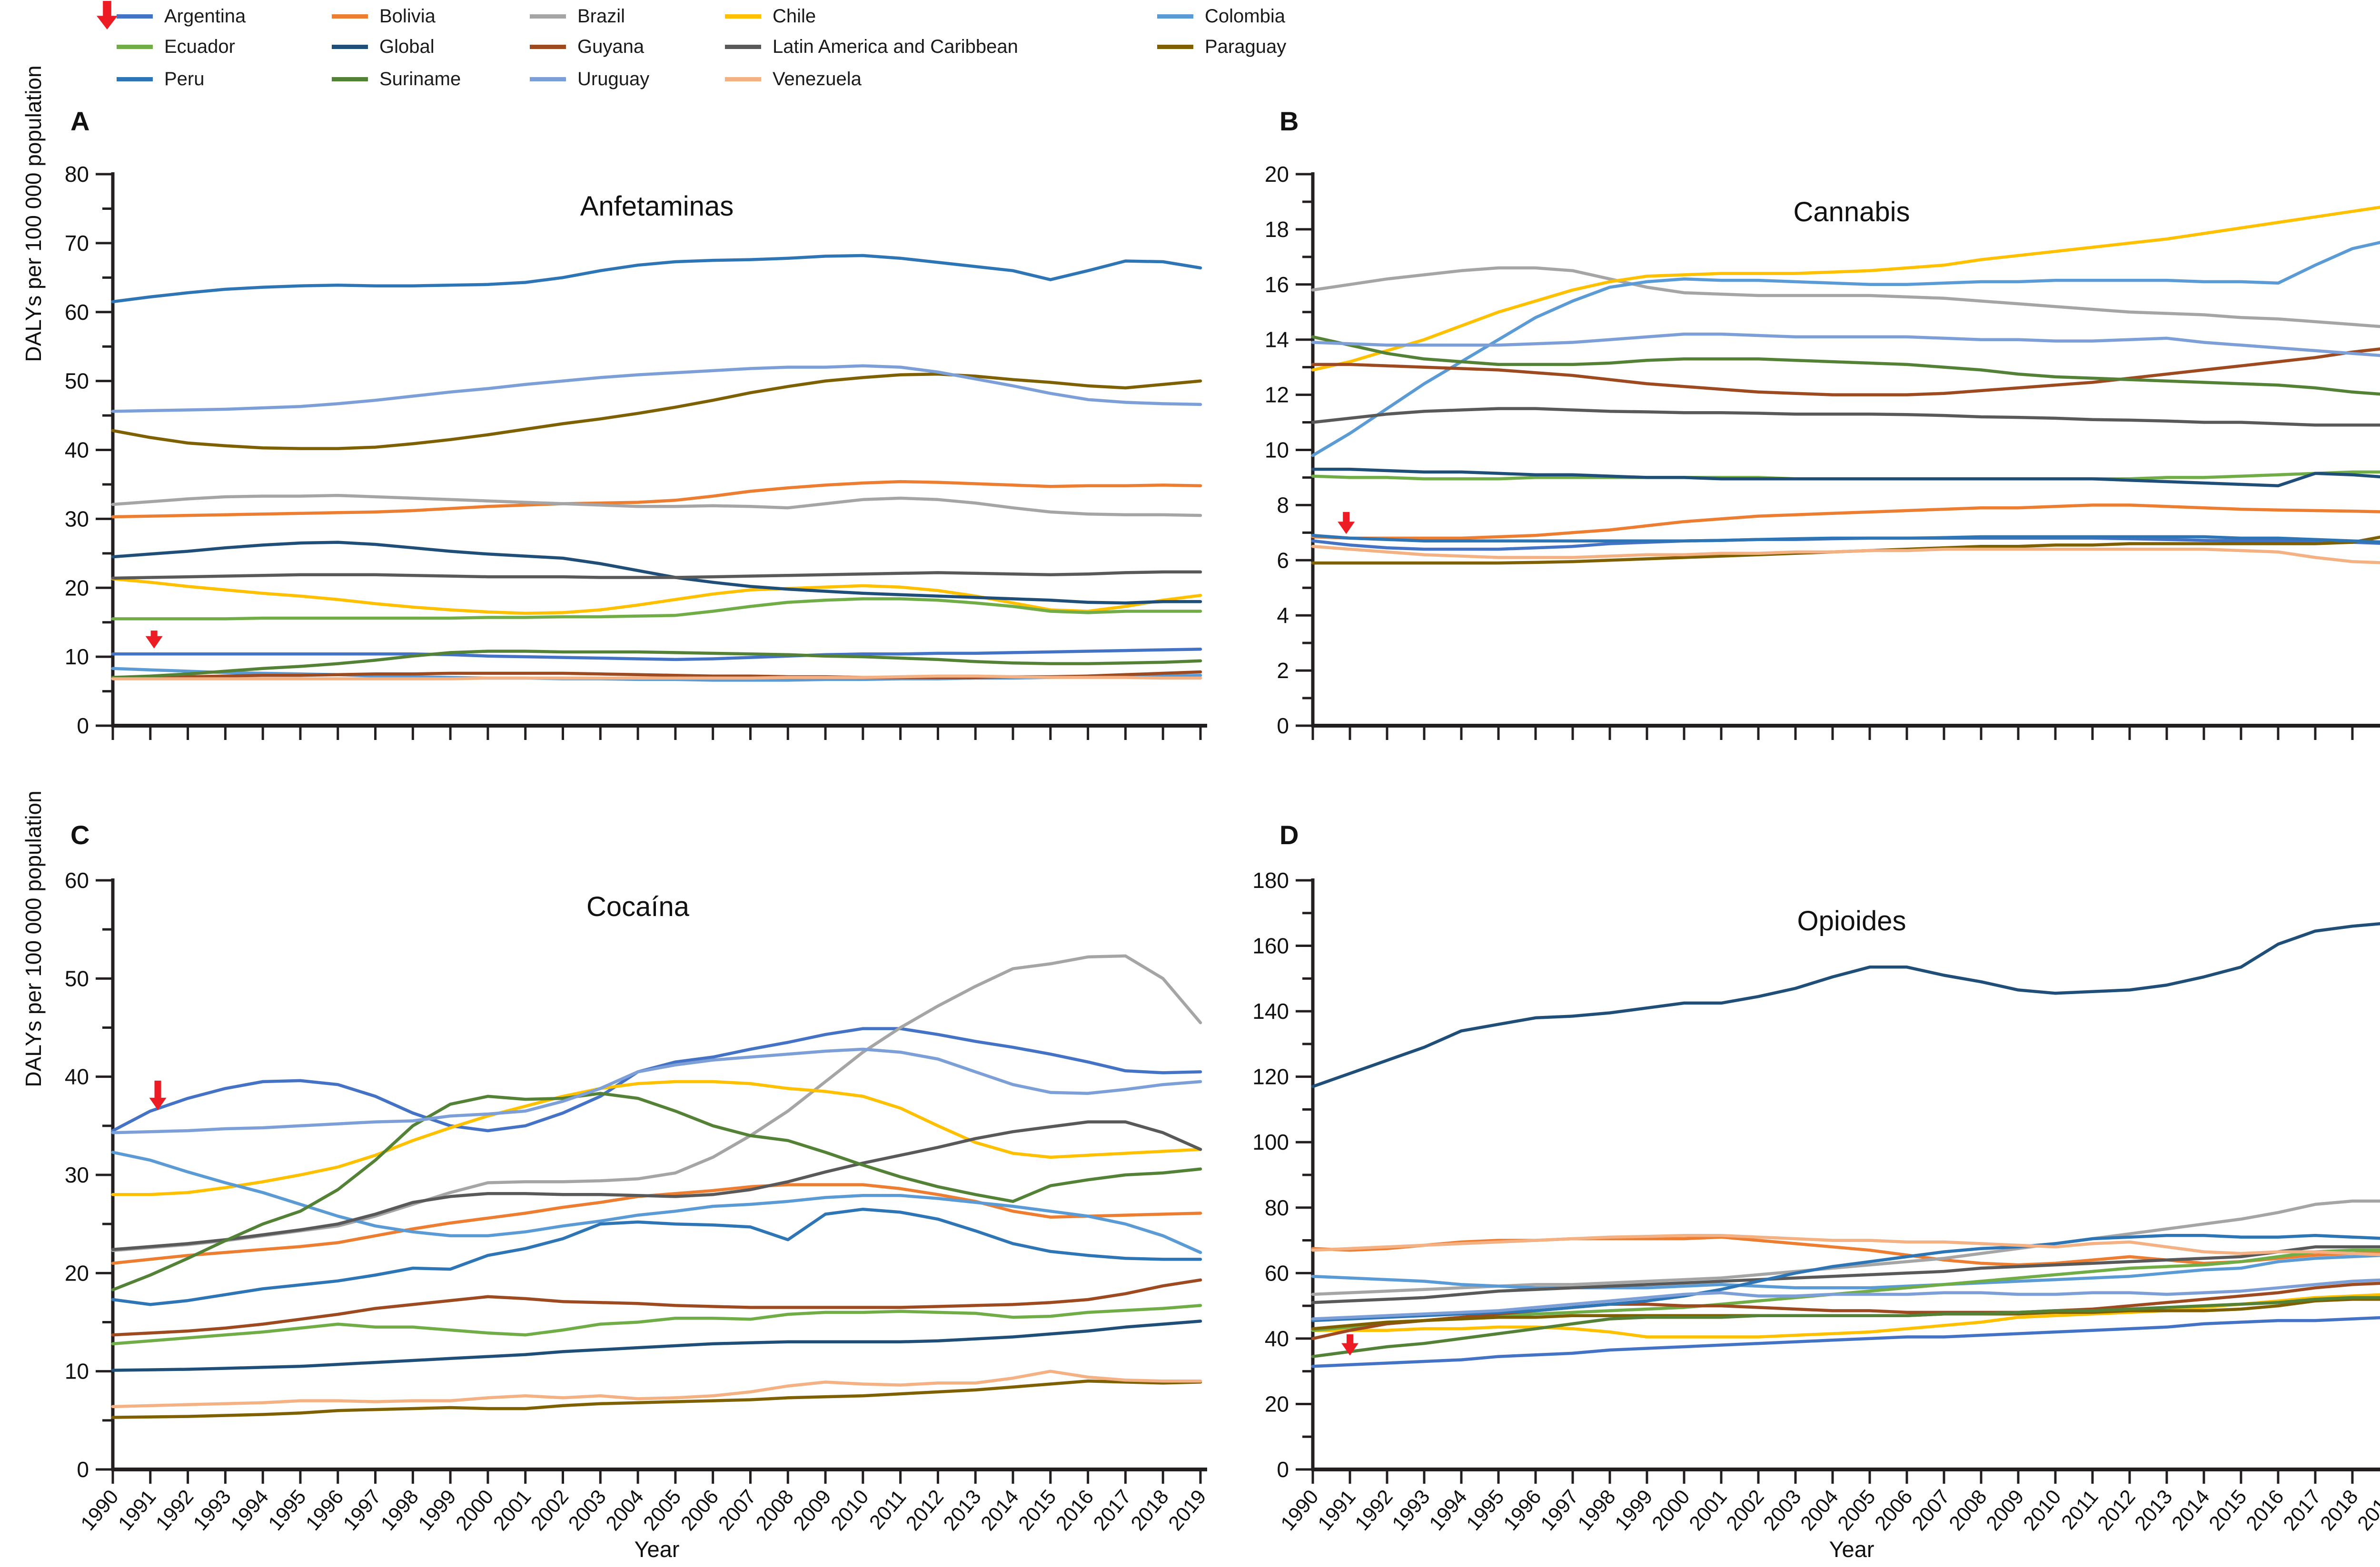 The width and height of the screenshot is (2380, 1567). Describe the element at coordinates (1270, 1076) in the screenshot. I see `y-tick-label: 120` at that location.